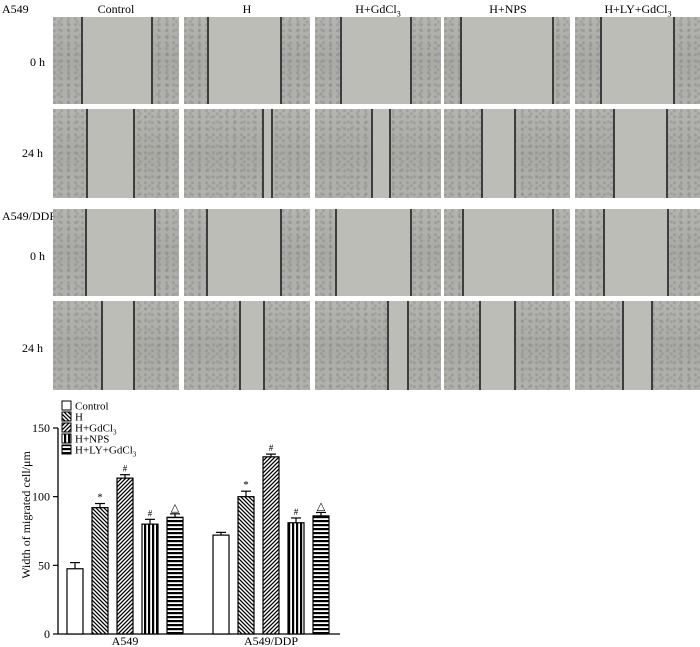 This screenshot has width=700, height=647. I want to click on column-header-control: Control, so click(116, 9).